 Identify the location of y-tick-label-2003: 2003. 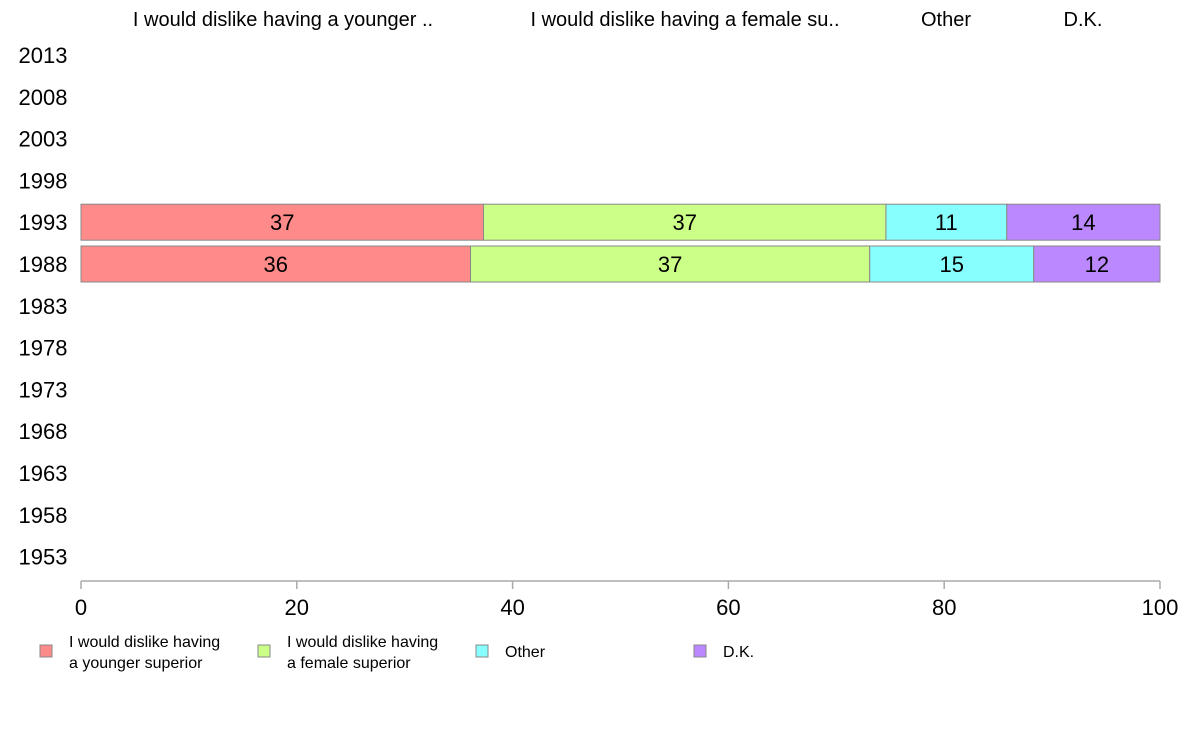
(43, 139).